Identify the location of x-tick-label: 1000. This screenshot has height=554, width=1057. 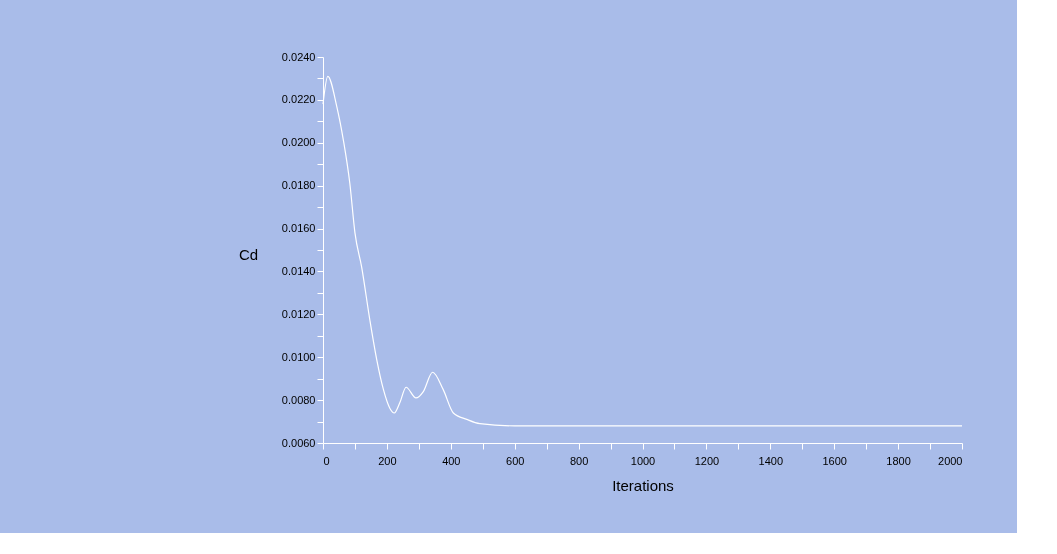
(643, 460).